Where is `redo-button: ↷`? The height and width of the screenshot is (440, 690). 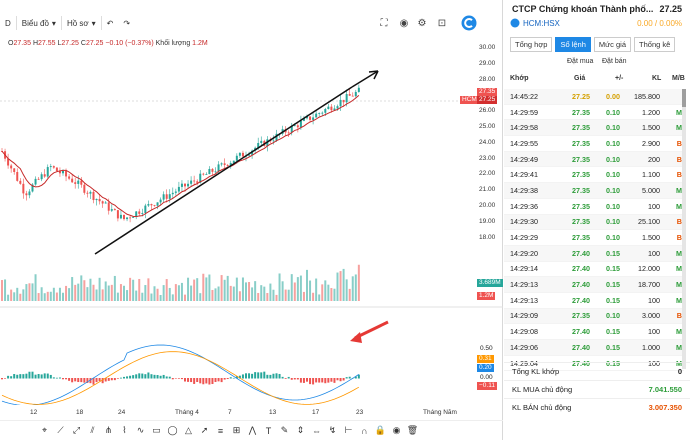 redo-button: ↷ is located at coordinates (126, 23).